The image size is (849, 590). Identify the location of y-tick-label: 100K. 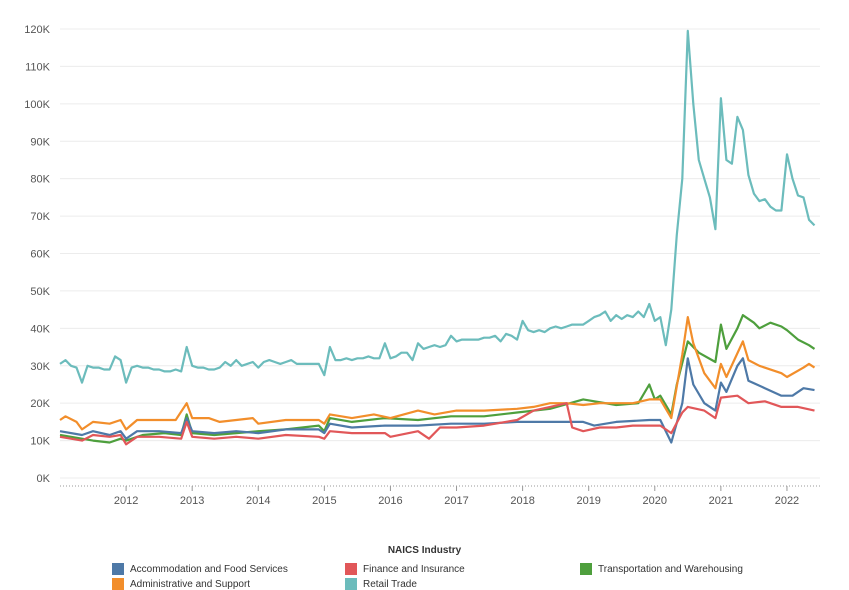
(37, 105).